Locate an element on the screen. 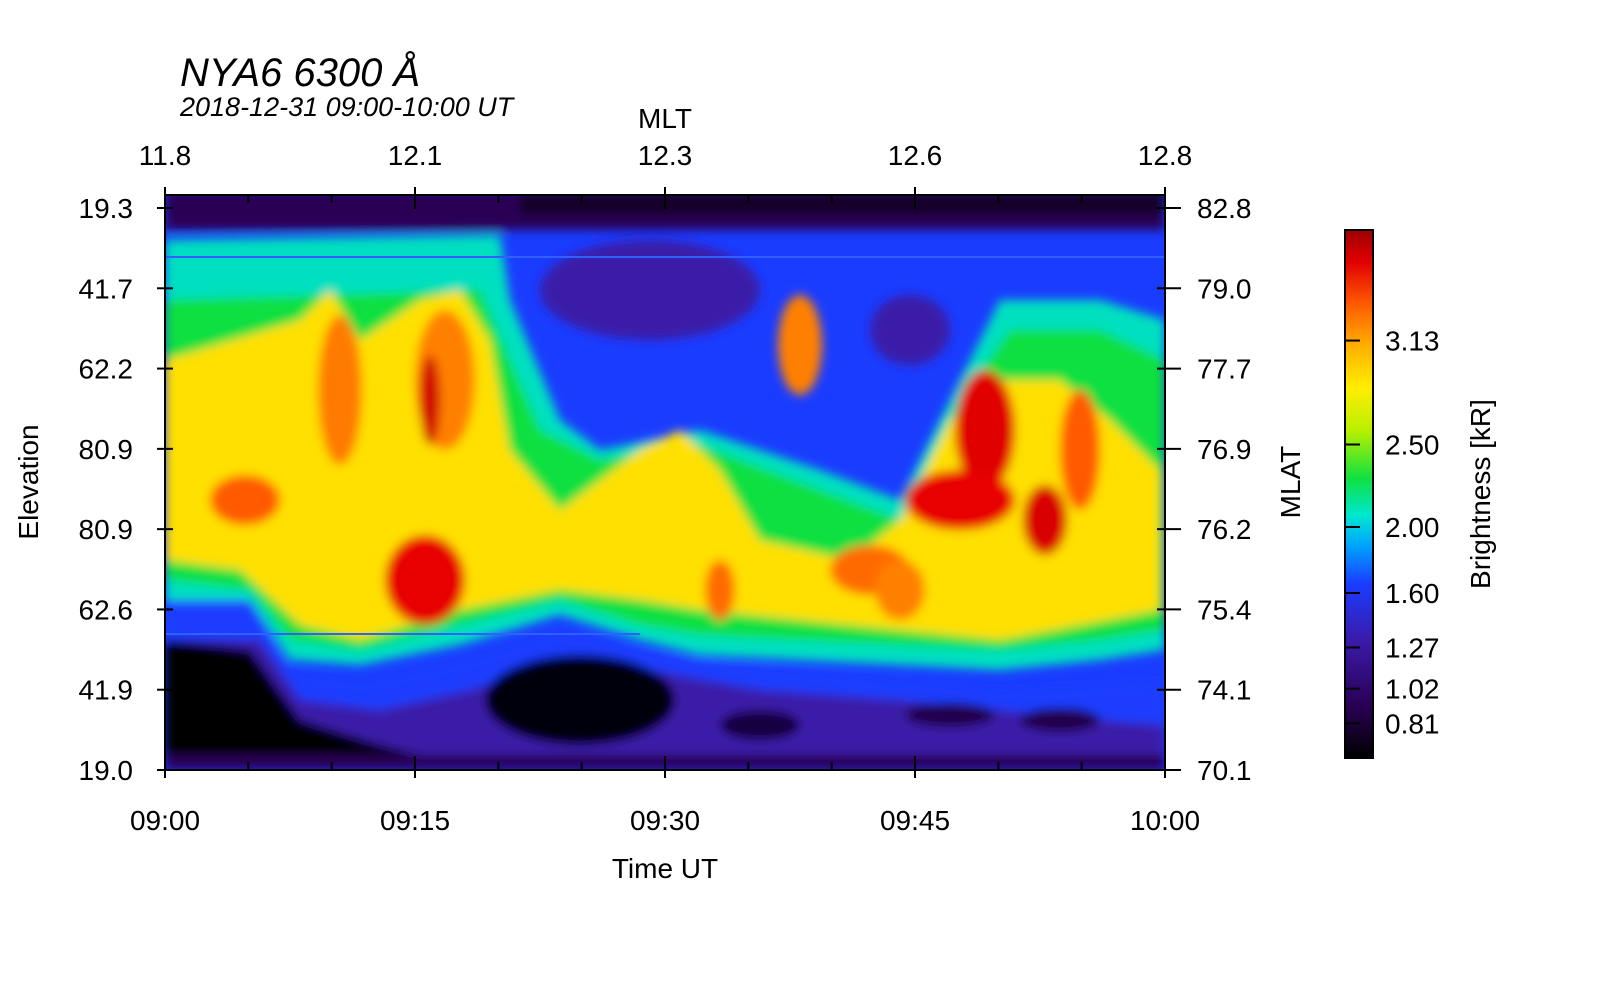 This screenshot has width=1600, height=1000. colorbar-tick-label: 0.81 is located at coordinates (1412, 723).